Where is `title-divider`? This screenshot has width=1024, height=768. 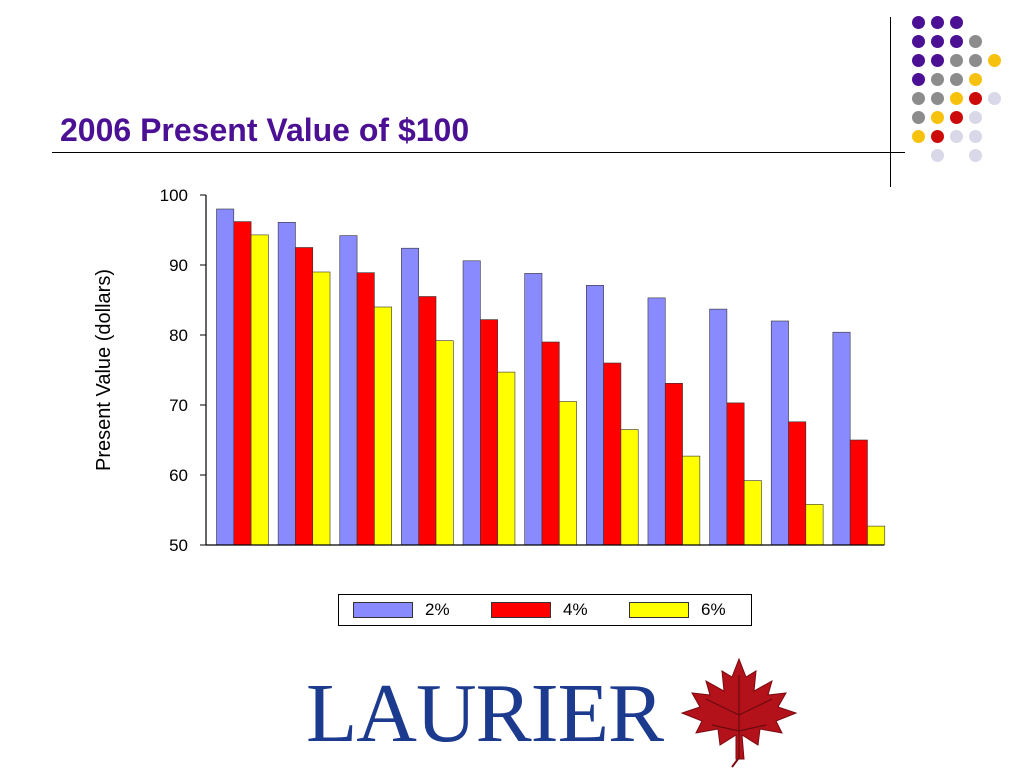
title-divider is located at coordinates (478, 152).